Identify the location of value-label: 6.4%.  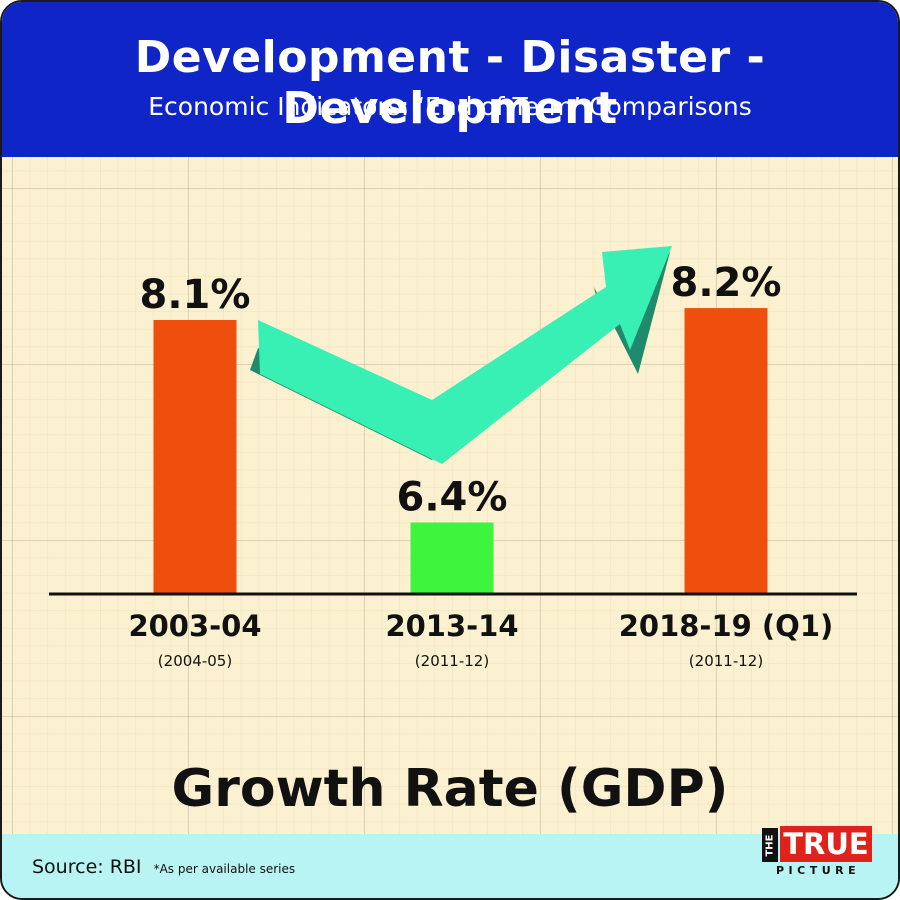
(452, 498).